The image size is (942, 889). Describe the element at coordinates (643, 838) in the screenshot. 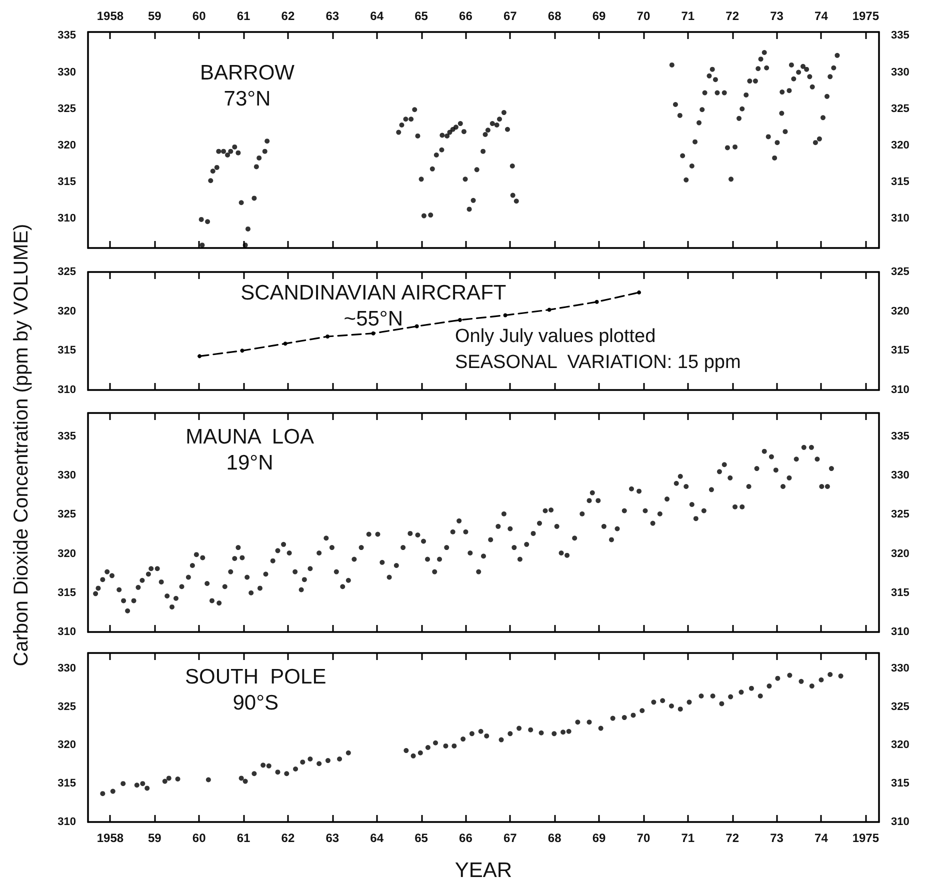

I see `x-tick-label: 70` at that location.